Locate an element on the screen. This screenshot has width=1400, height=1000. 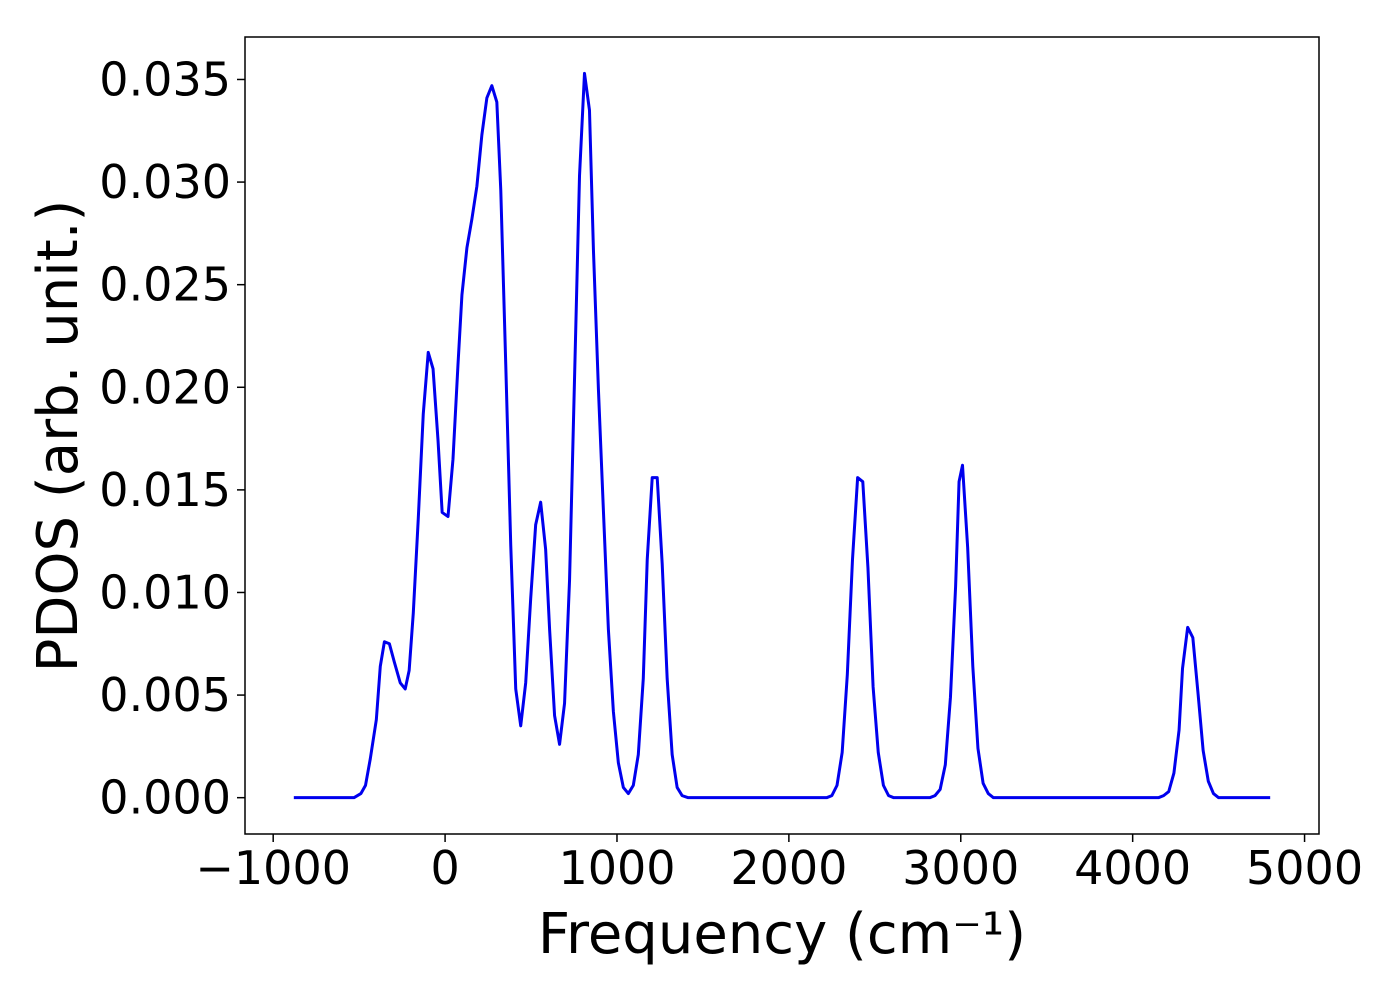
y-tick-label: 0.005 is located at coordinates (165, 695).